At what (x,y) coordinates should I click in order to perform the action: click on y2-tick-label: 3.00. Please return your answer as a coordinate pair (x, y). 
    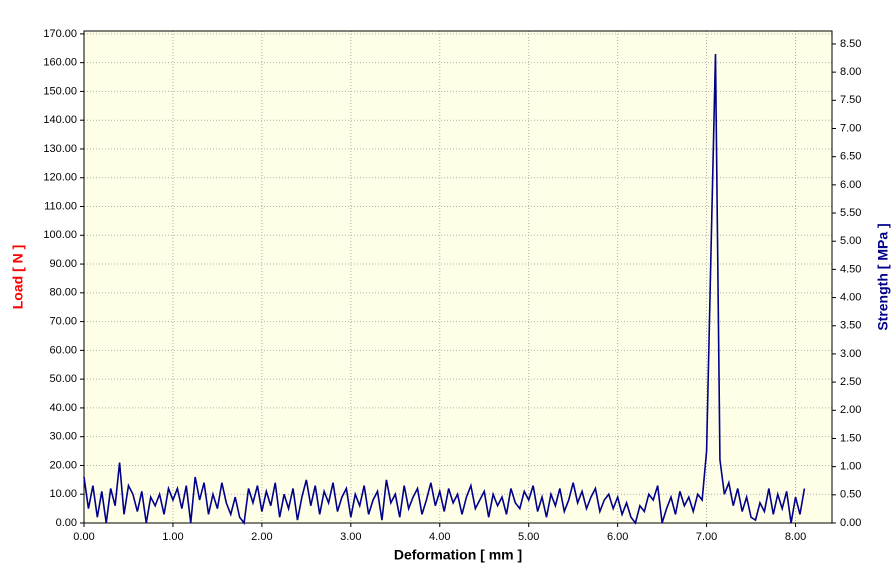
    Looking at the image, I should click on (850, 354).